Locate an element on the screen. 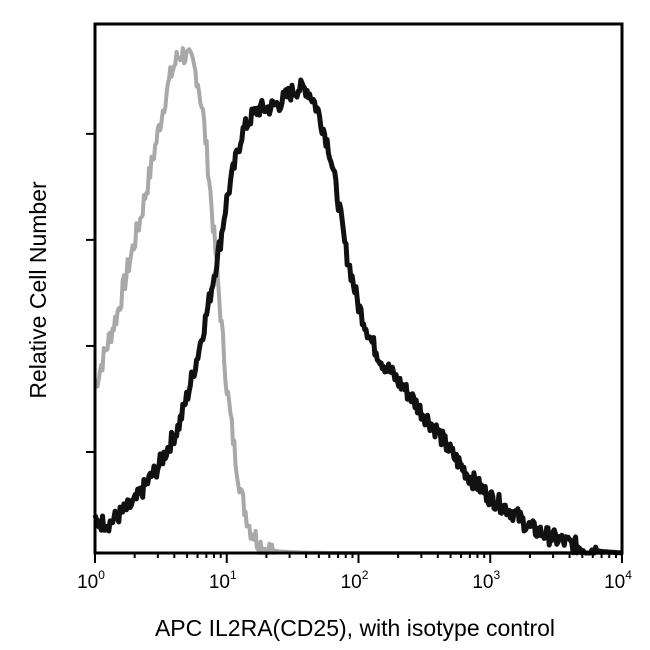  x-tick-label: 10² is located at coordinates (355, 580).